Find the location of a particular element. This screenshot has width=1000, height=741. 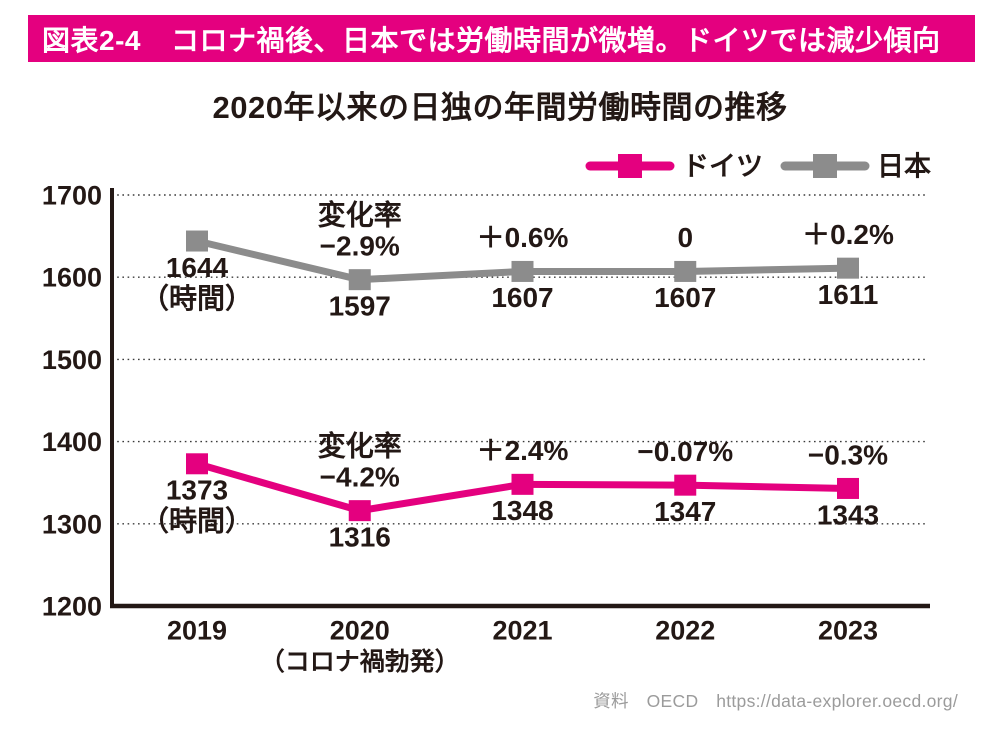

legend-marker-ドイツ is located at coordinates (630, 166).